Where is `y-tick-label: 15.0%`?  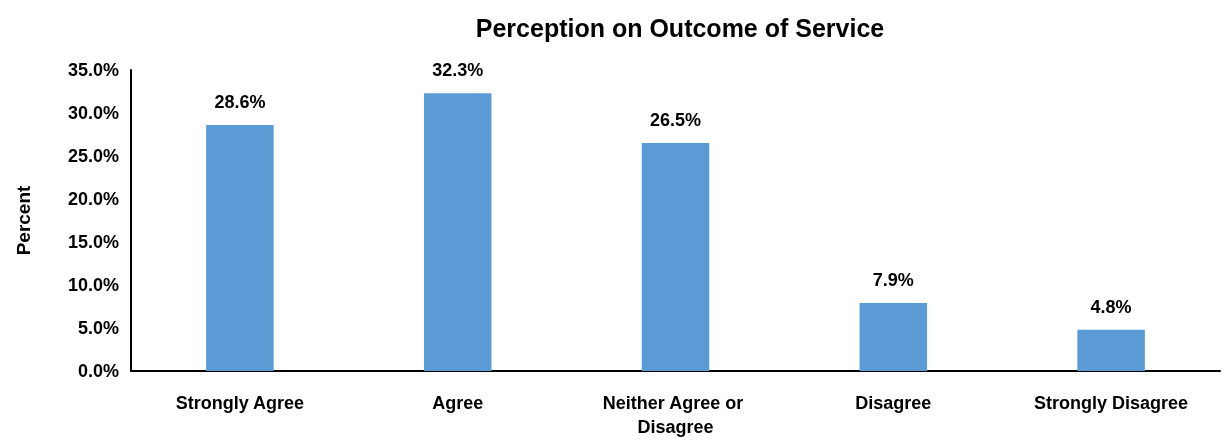 y-tick-label: 15.0% is located at coordinates (93, 242).